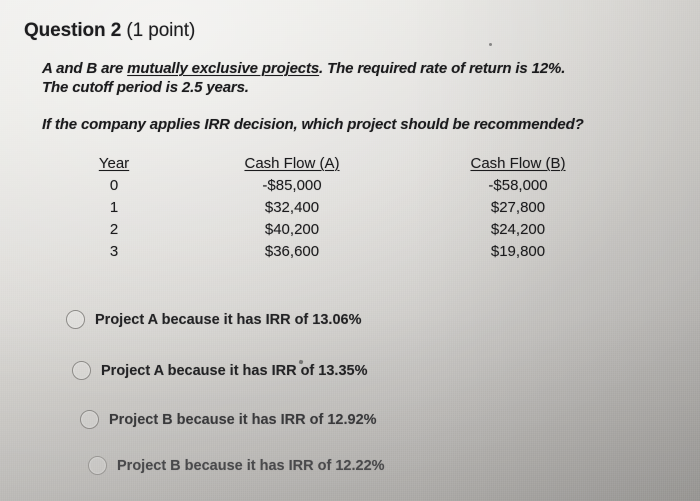 The image size is (700, 501). I want to click on answer-option-label: Project B because it has IRR of 12.92%, so click(243, 419).